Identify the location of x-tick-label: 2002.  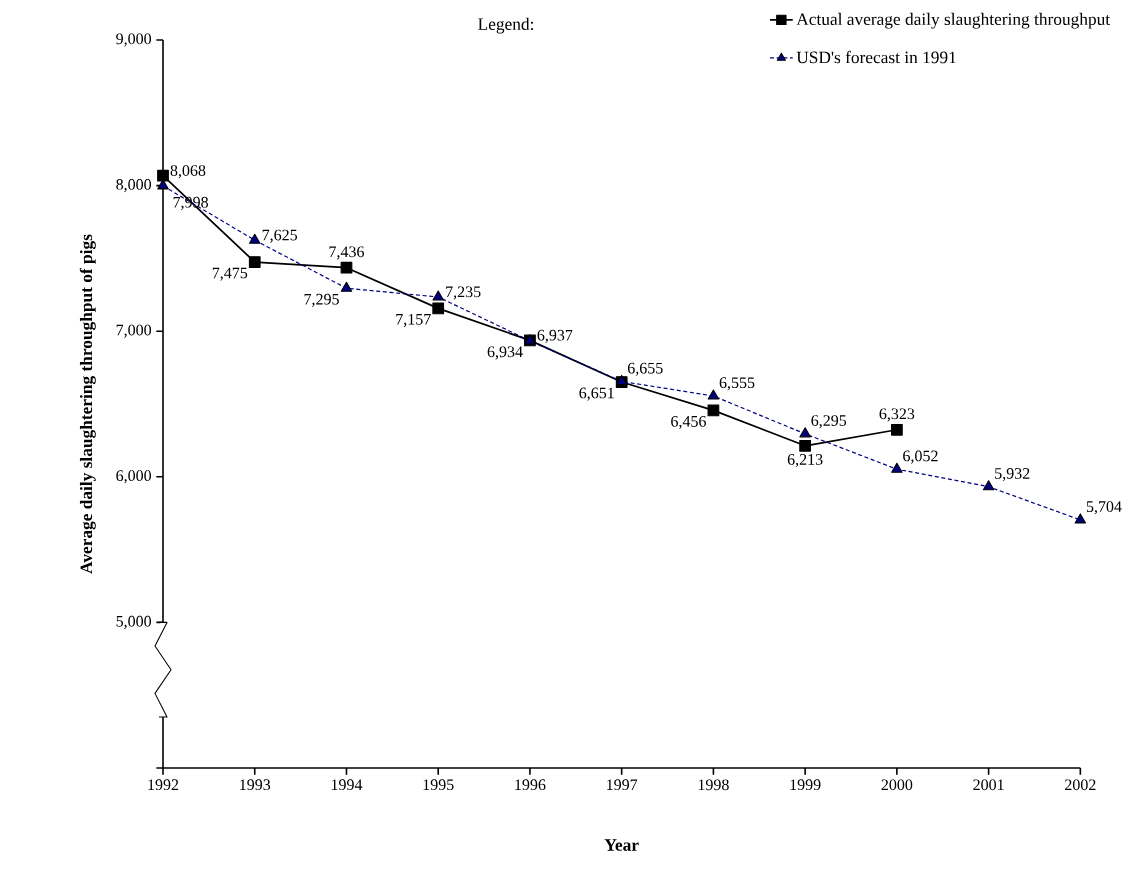
(1080, 785).